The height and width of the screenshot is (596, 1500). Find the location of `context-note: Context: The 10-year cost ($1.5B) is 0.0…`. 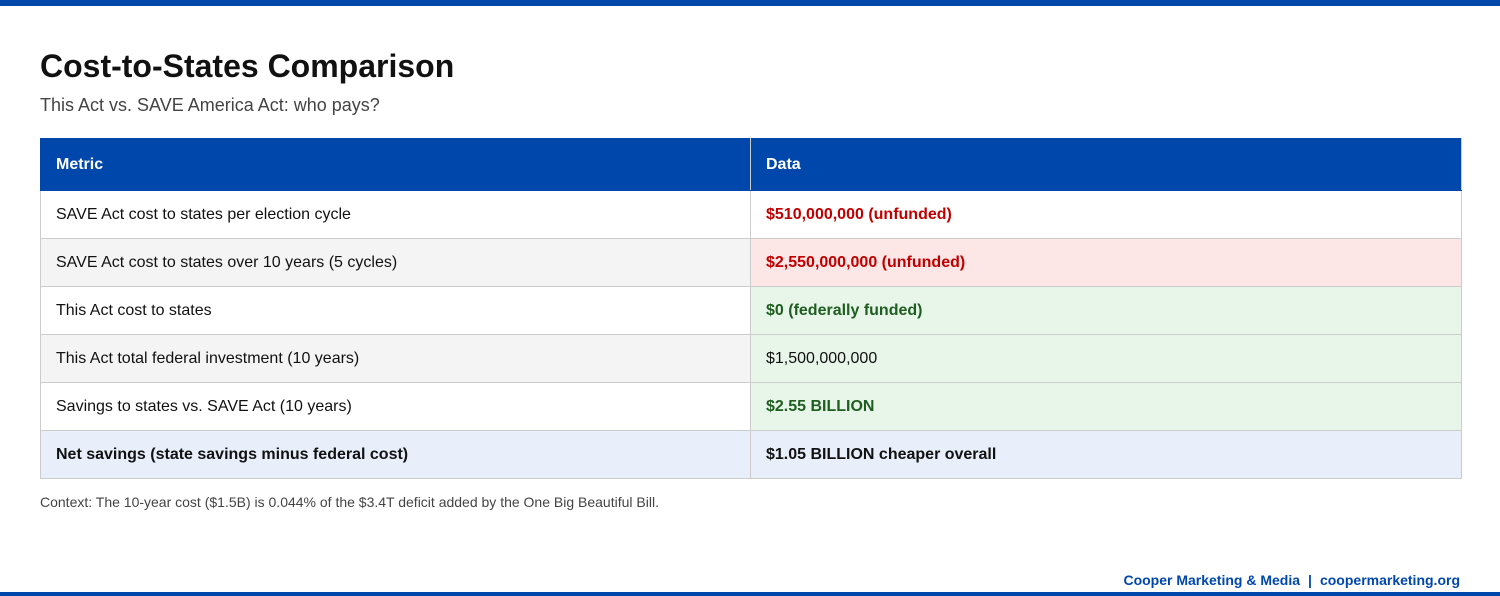

context-note: Context: The 10-year cost ($1.5B) is 0.0… is located at coordinates (349, 502).